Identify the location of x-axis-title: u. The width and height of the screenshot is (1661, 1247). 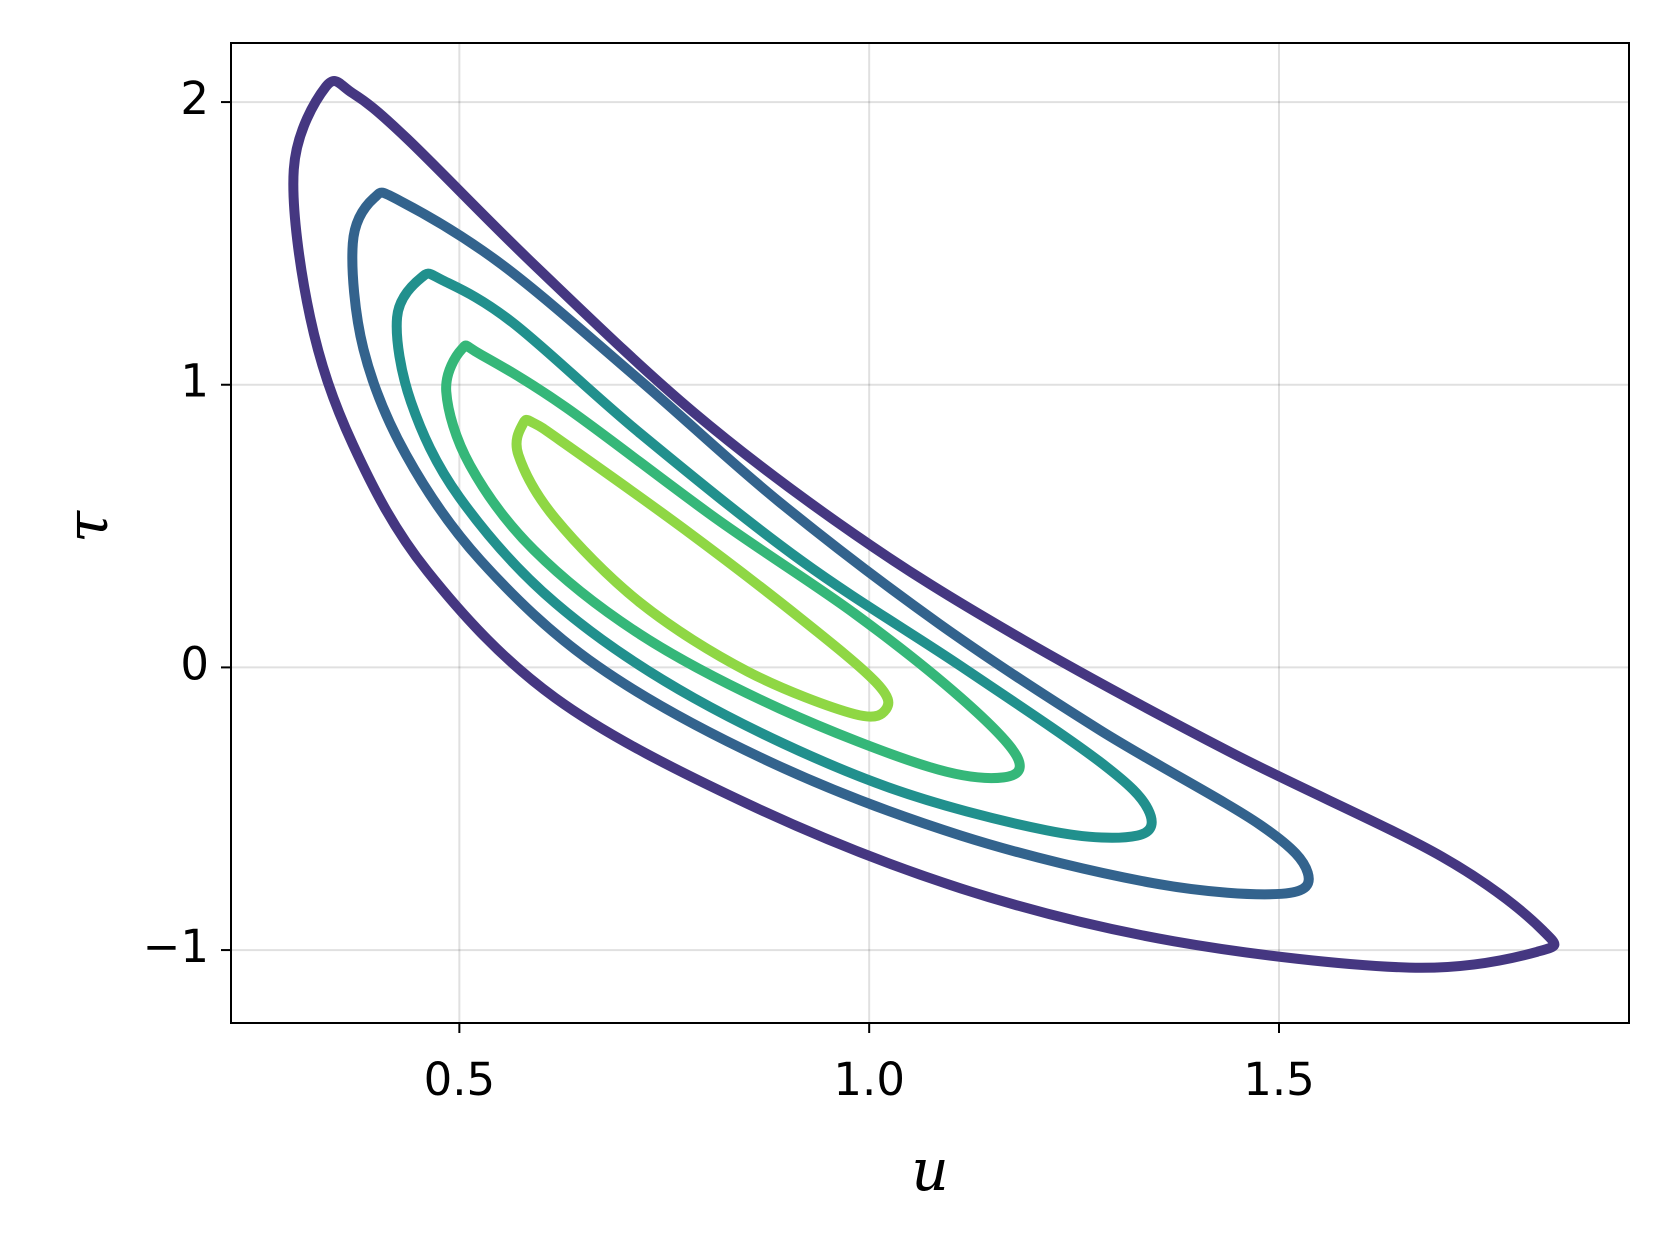
(929, 1170).